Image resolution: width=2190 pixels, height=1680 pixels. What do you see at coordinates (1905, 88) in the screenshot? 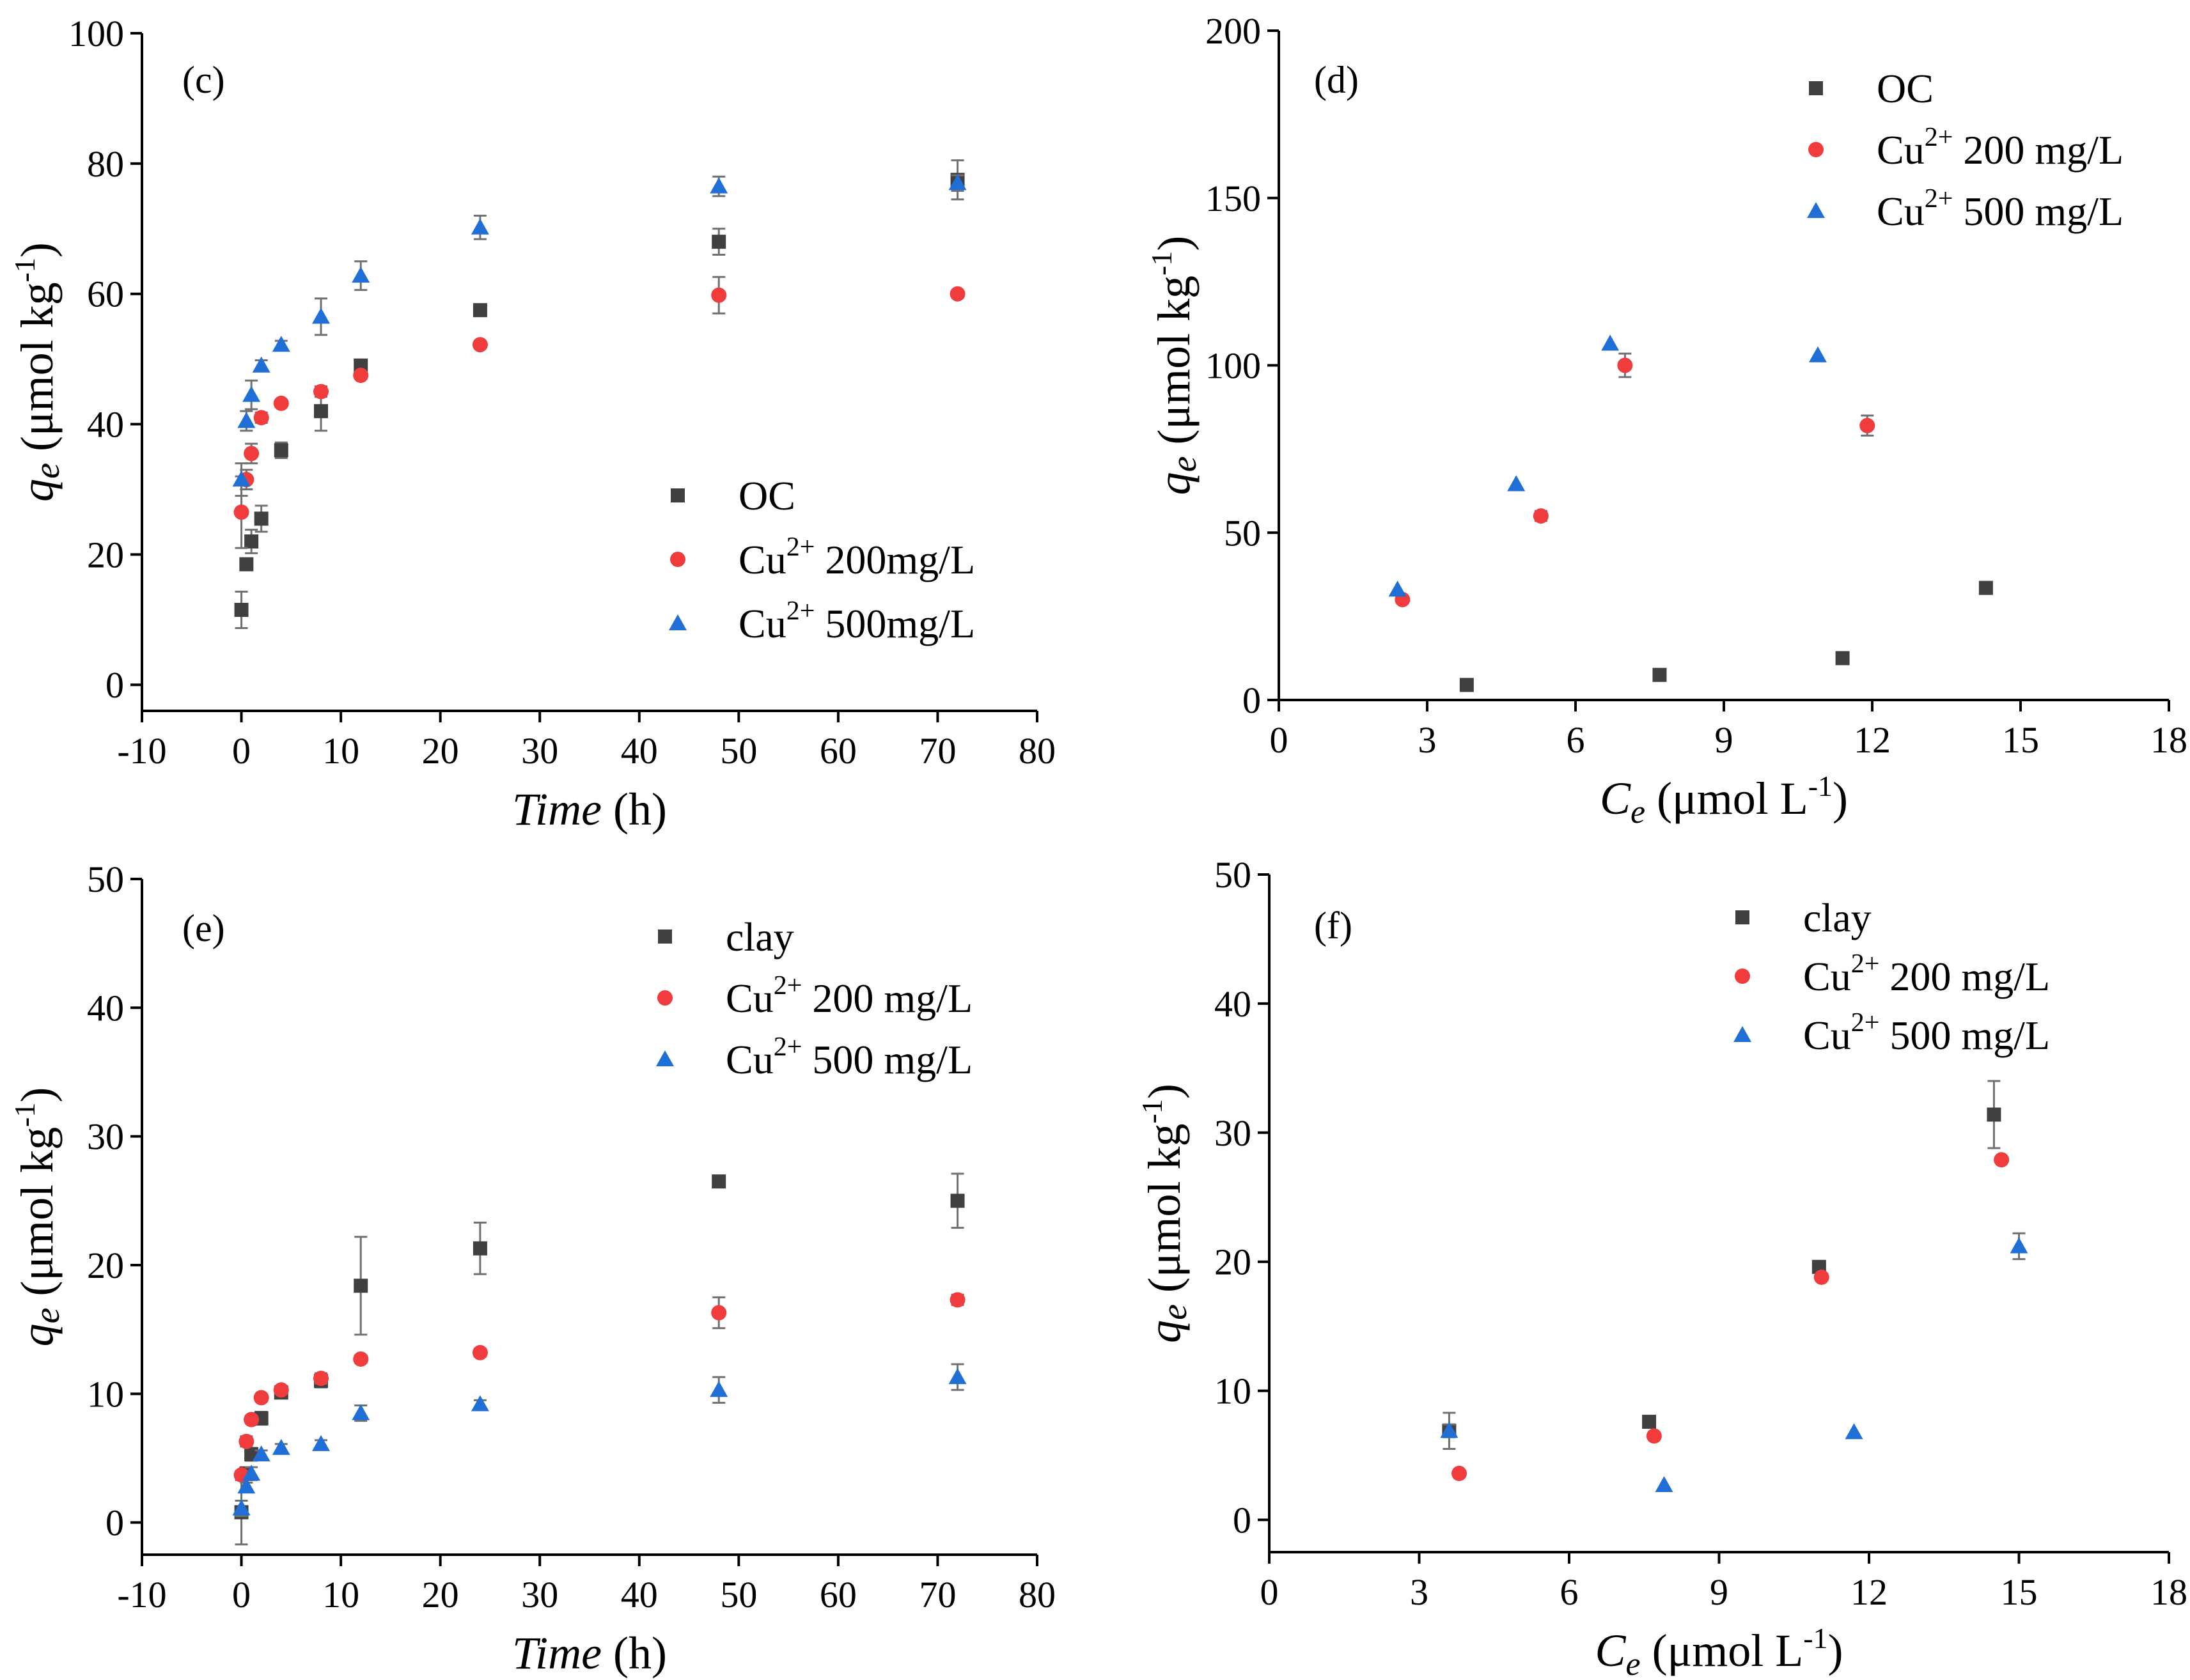
I see `legend-label: OC` at bounding box center [1905, 88].